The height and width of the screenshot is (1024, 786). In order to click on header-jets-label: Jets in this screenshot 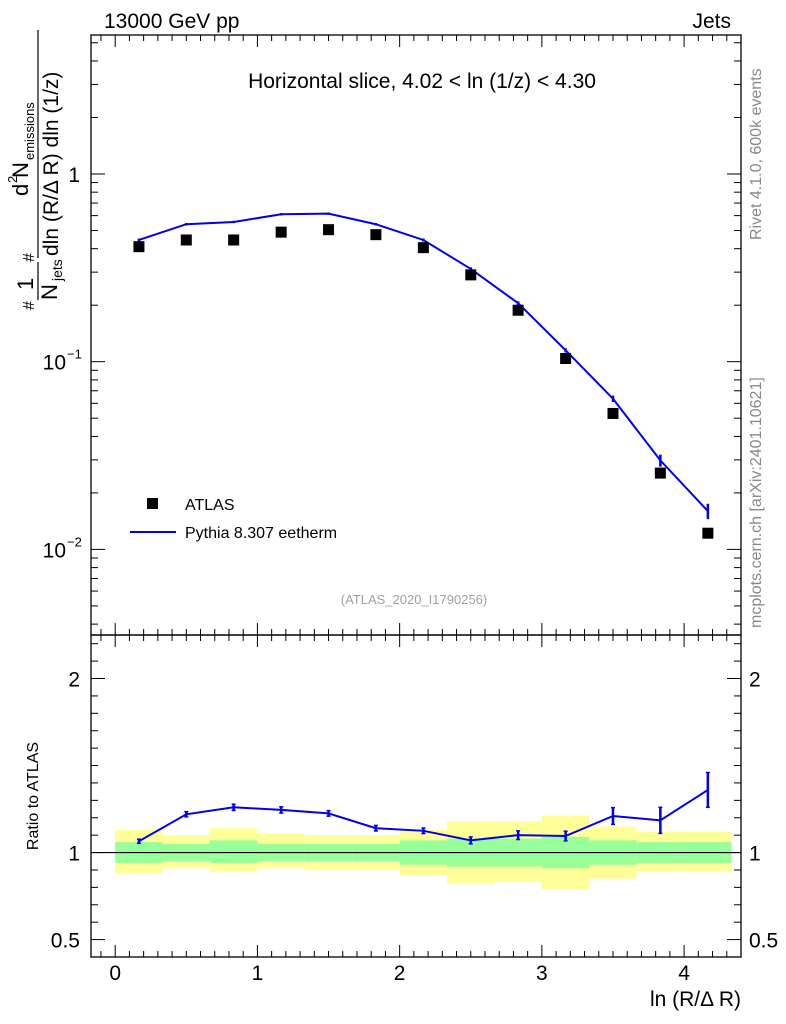, I will do `click(711, 21)`.